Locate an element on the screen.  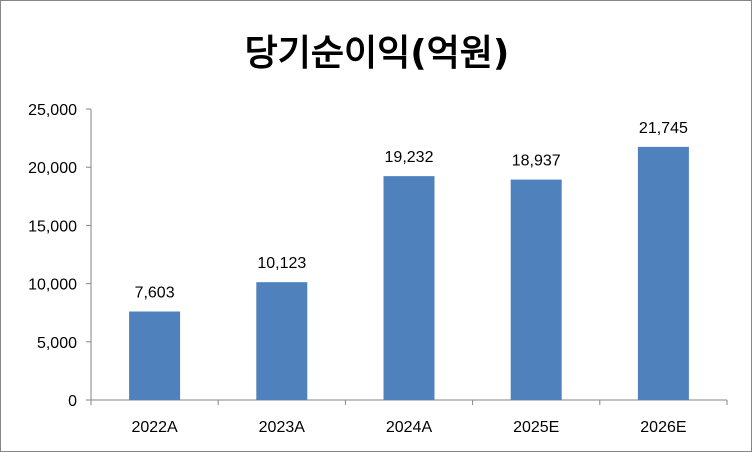
data-label: 7,603 is located at coordinates (155, 293).